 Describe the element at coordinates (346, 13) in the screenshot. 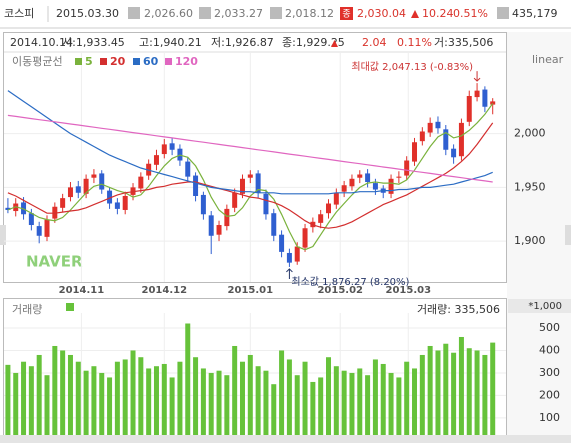

I see `close-icon` at that location.